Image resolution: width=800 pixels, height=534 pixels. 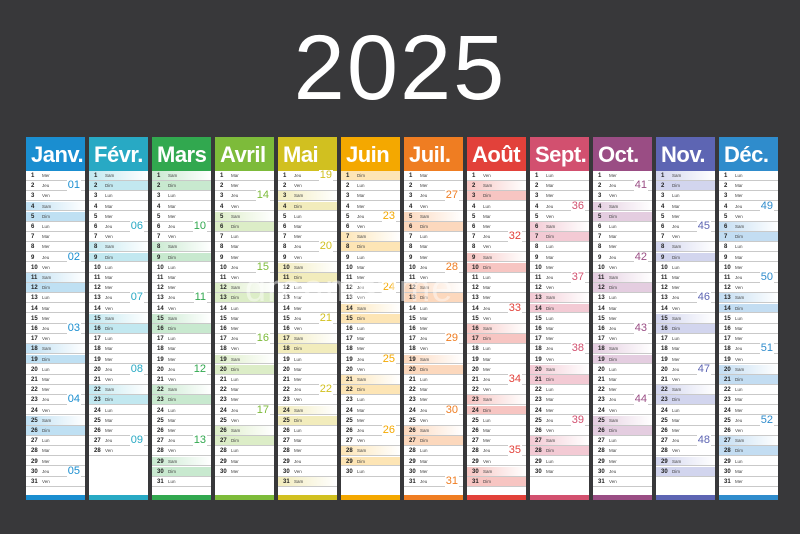 What do you see at coordinates (307, 196) in the screenshot?
I see `day-row: 3 Sam` at bounding box center [307, 196].